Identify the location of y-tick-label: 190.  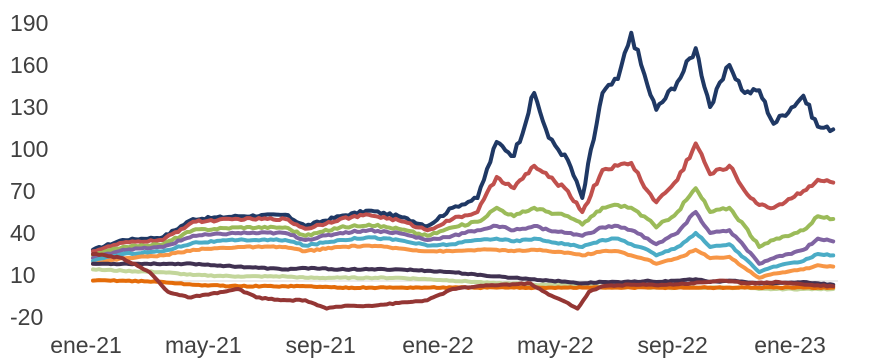
(29, 23).